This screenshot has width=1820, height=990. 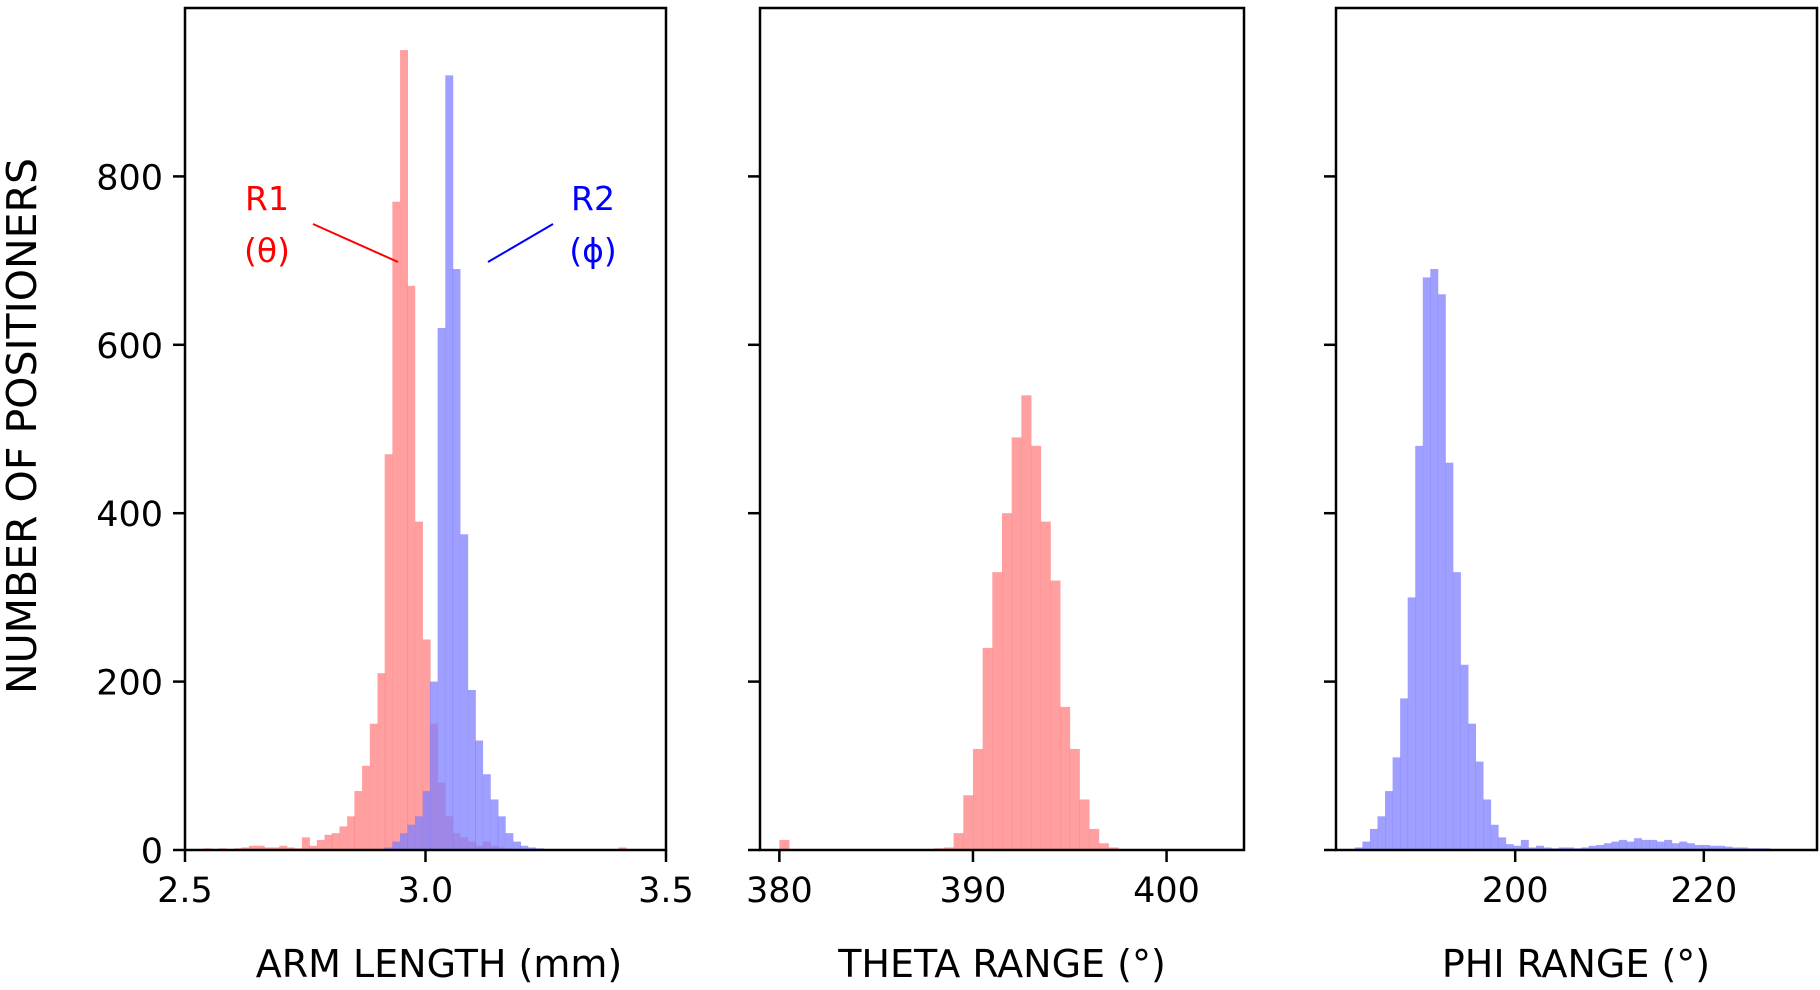 I want to click on r2-annotation-label: R2, so click(x=593, y=198).